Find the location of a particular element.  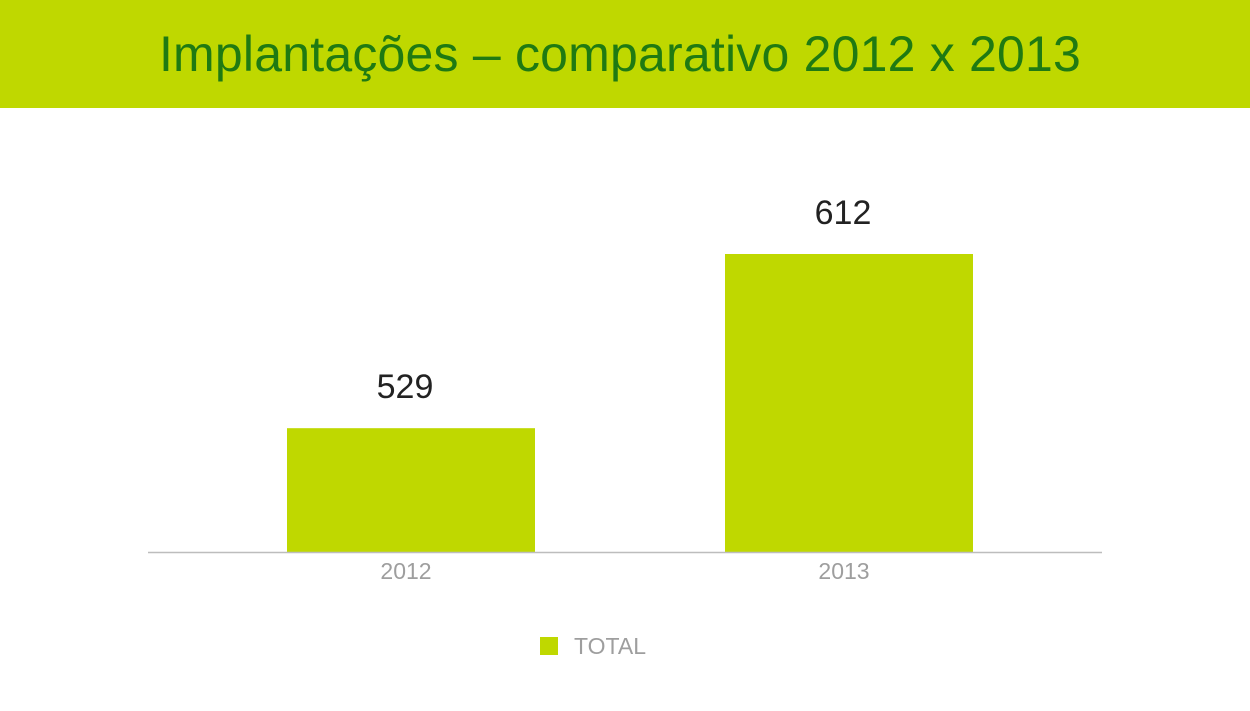

chart-title: Implantações – comparativo 2012 x 2013 is located at coordinates (620, 54).